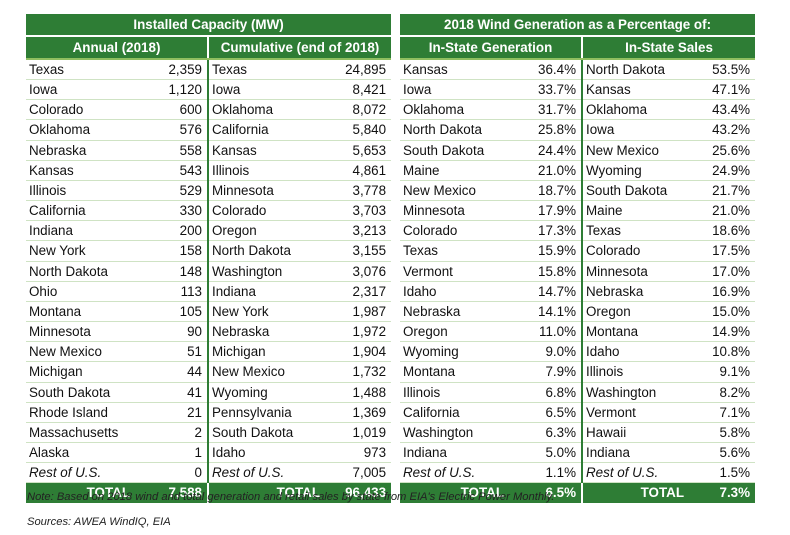 Image resolution: width=790 pixels, height=535 pixels. Describe the element at coordinates (173, 312) in the screenshot. I see `annual-value-cell: 105` at that location.